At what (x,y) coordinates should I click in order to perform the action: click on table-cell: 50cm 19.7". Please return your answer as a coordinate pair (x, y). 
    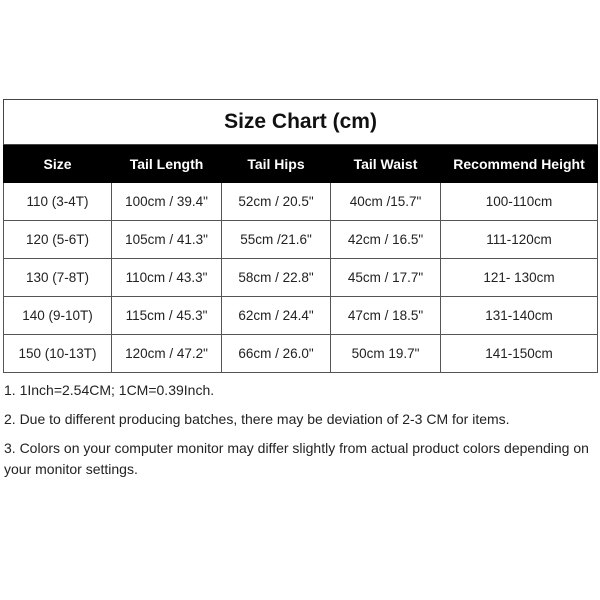
    Looking at the image, I should click on (385, 353).